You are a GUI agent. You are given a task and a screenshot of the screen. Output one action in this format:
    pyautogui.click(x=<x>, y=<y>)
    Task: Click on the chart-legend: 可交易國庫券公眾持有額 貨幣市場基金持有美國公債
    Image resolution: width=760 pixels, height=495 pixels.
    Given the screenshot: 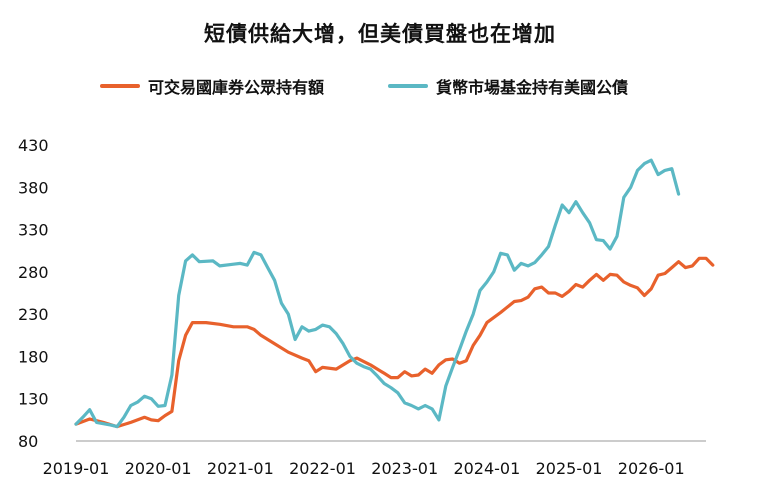 What is the action you would take?
    pyautogui.click(x=380, y=87)
    